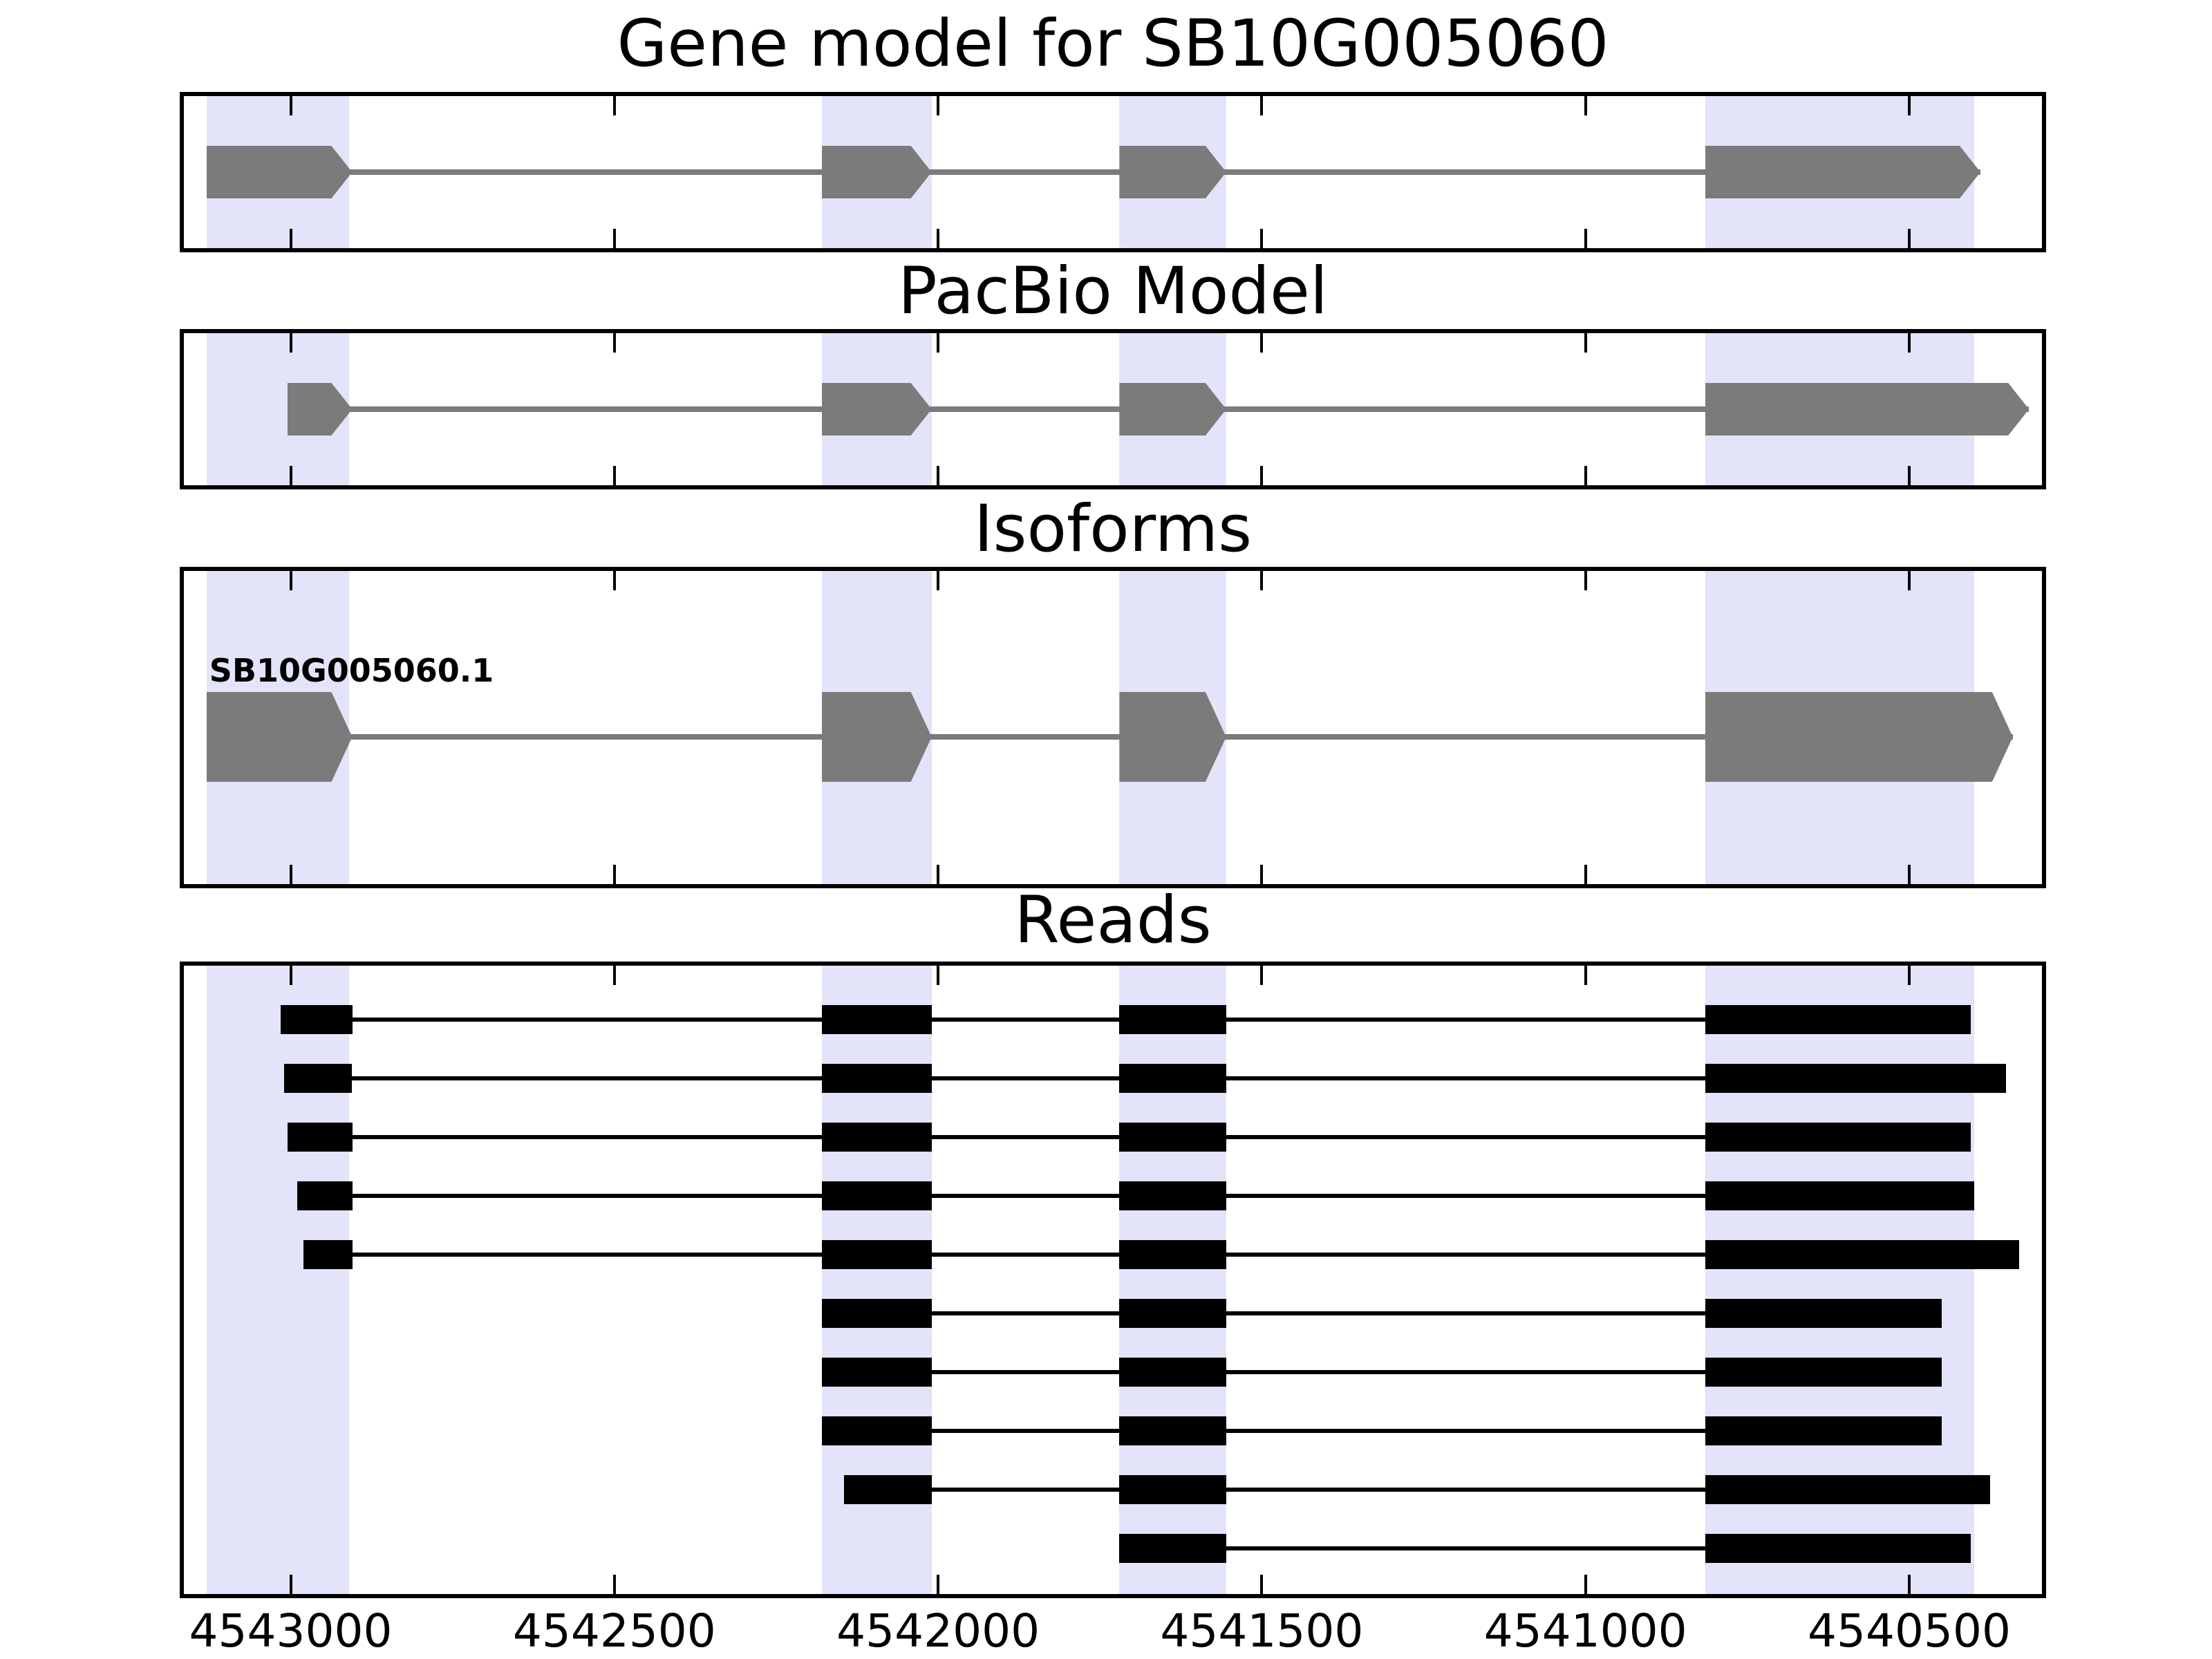  I want to click on panel-title-gene-model: Gene model for SB10G005060, so click(1113, 44).